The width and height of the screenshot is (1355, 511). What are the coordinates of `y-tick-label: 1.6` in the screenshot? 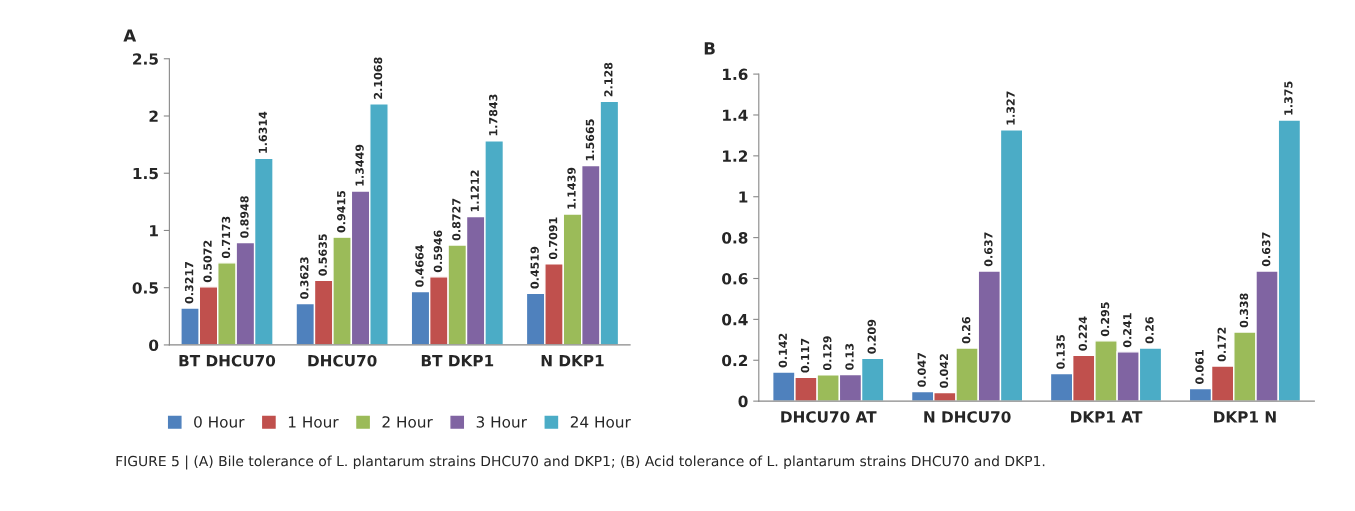 It's located at (735, 74).